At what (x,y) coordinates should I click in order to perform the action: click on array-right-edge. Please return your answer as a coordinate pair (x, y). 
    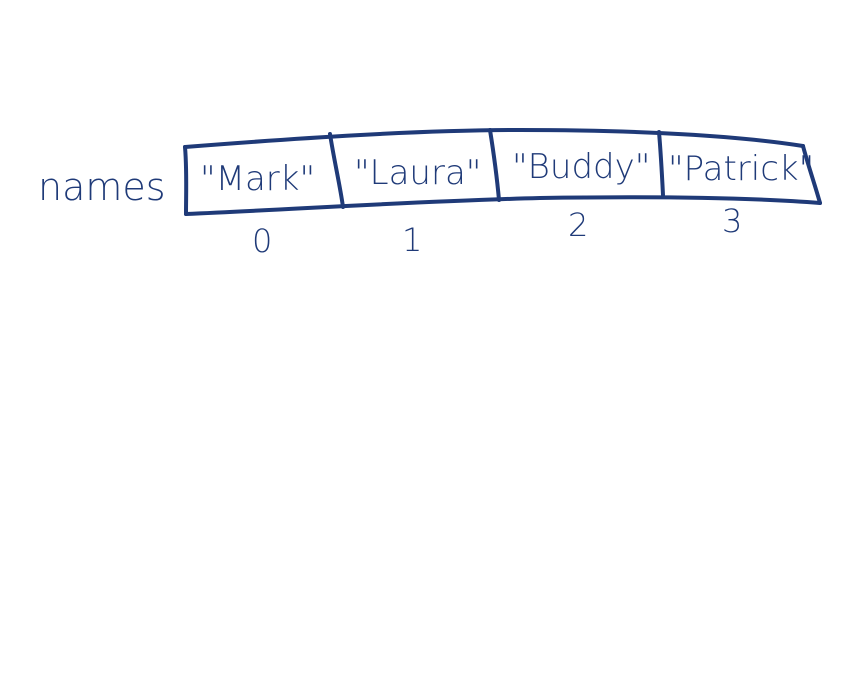
    Looking at the image, I should click on (811, 174).